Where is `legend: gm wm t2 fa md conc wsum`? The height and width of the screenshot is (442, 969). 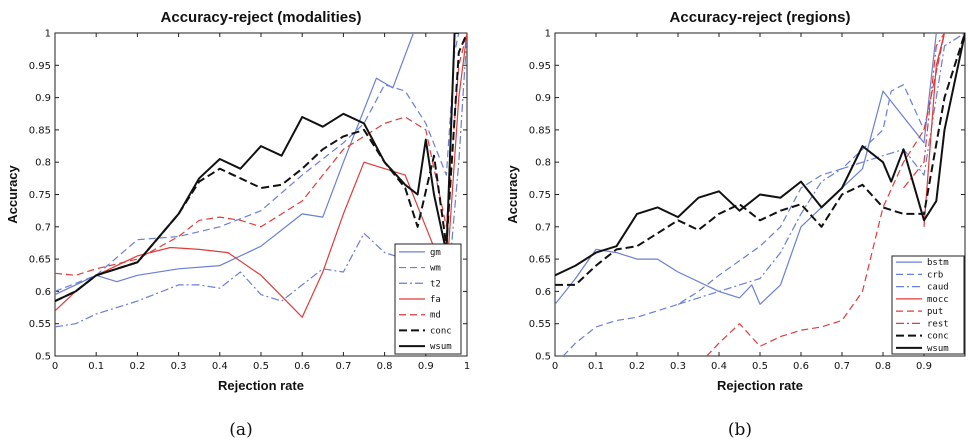
legend: gm wm t2 fa md conc wsum is located at coordinates (428, 299).